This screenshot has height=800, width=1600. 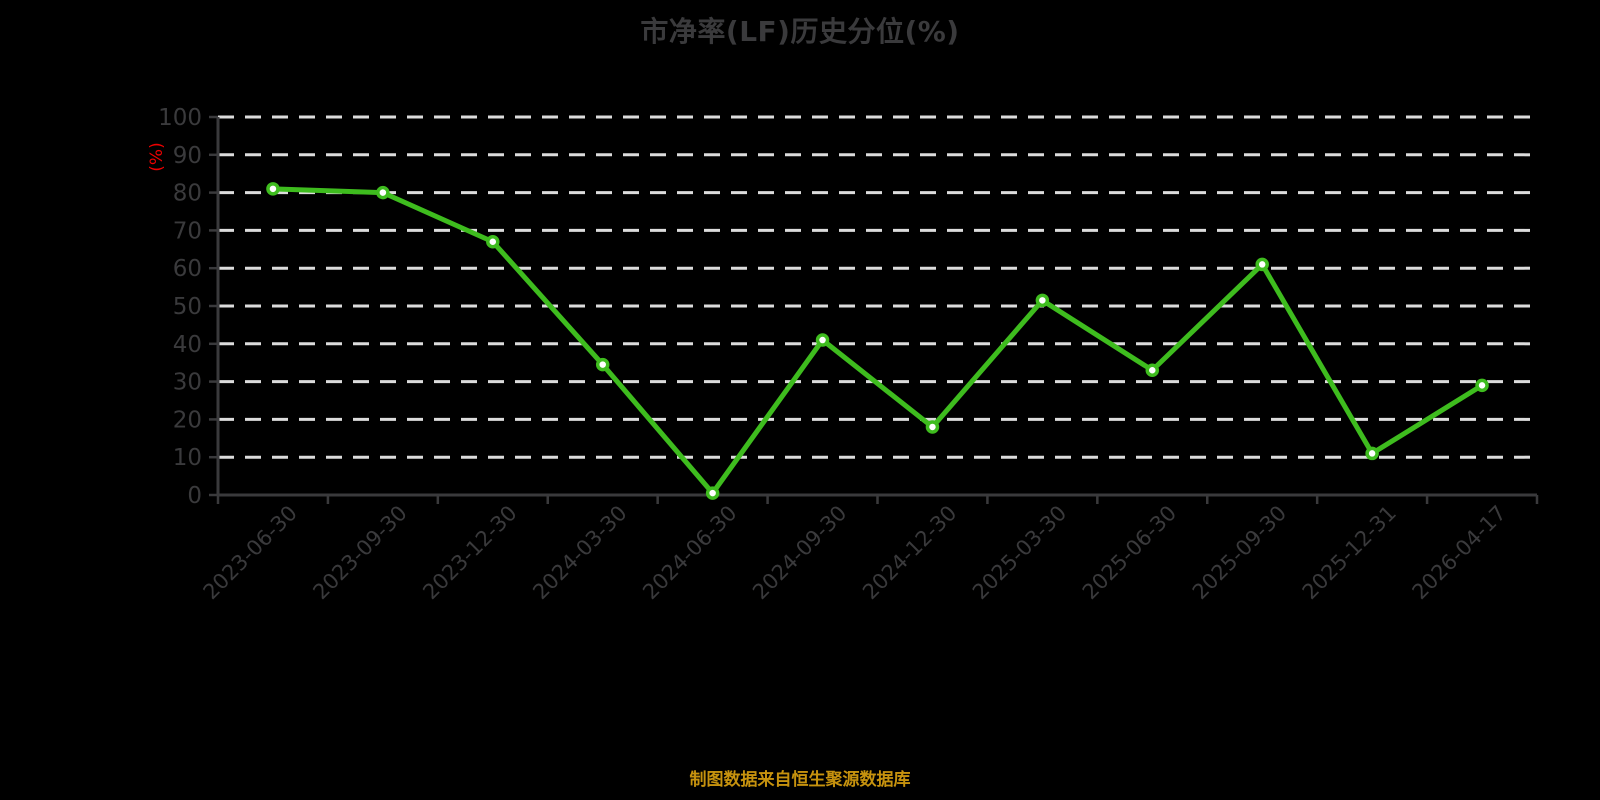 I want to click on y-tick-label: 80, so click(x=187, y=194).